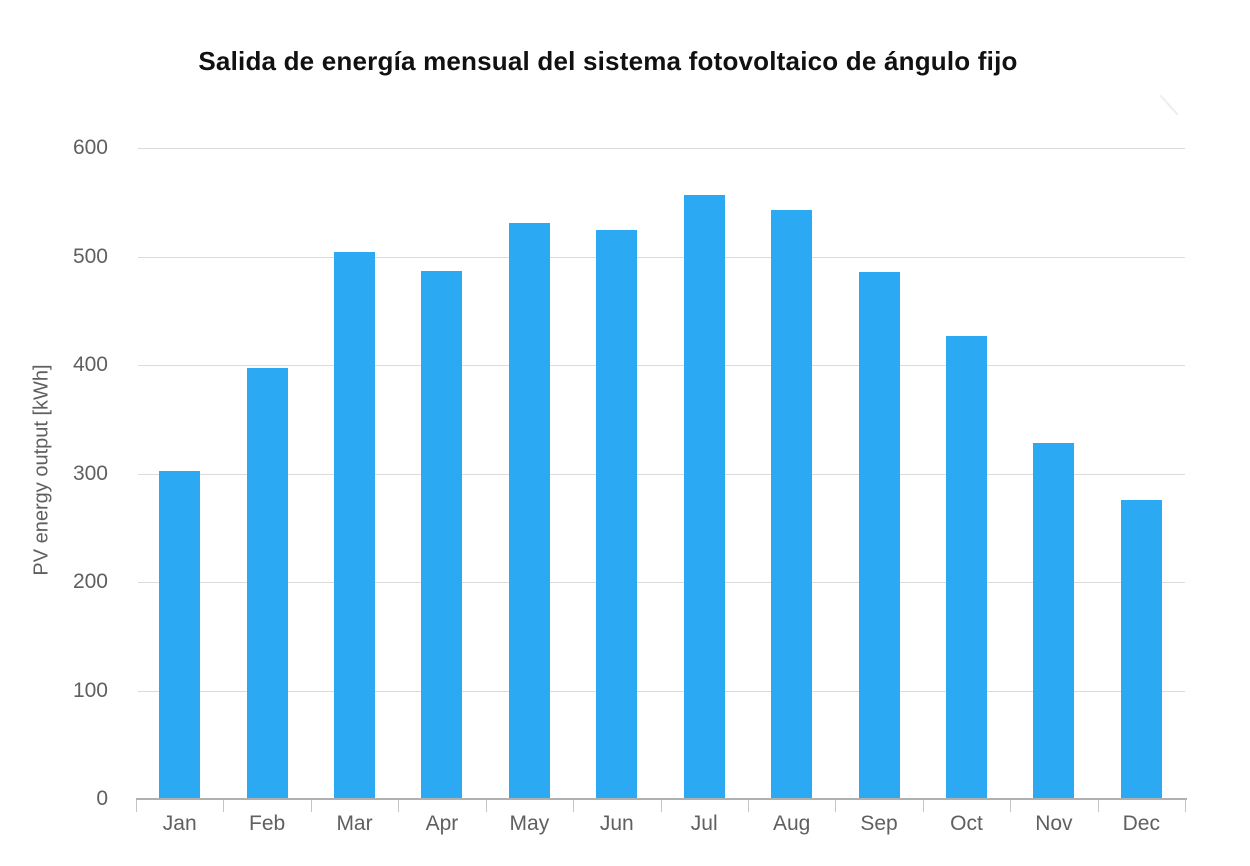  Describe the element at coordinates (442, 823) in the screenshot. I see `x-tick-label-apr: Apr` at that location.